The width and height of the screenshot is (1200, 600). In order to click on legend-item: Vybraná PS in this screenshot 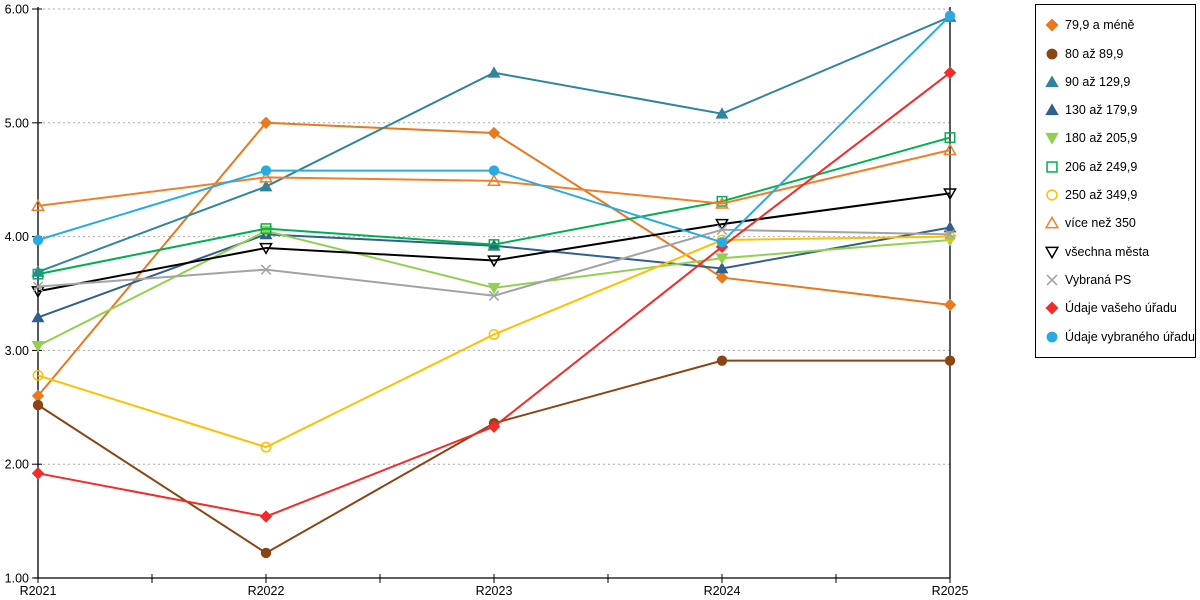, I will do `click(1120, 280)`.